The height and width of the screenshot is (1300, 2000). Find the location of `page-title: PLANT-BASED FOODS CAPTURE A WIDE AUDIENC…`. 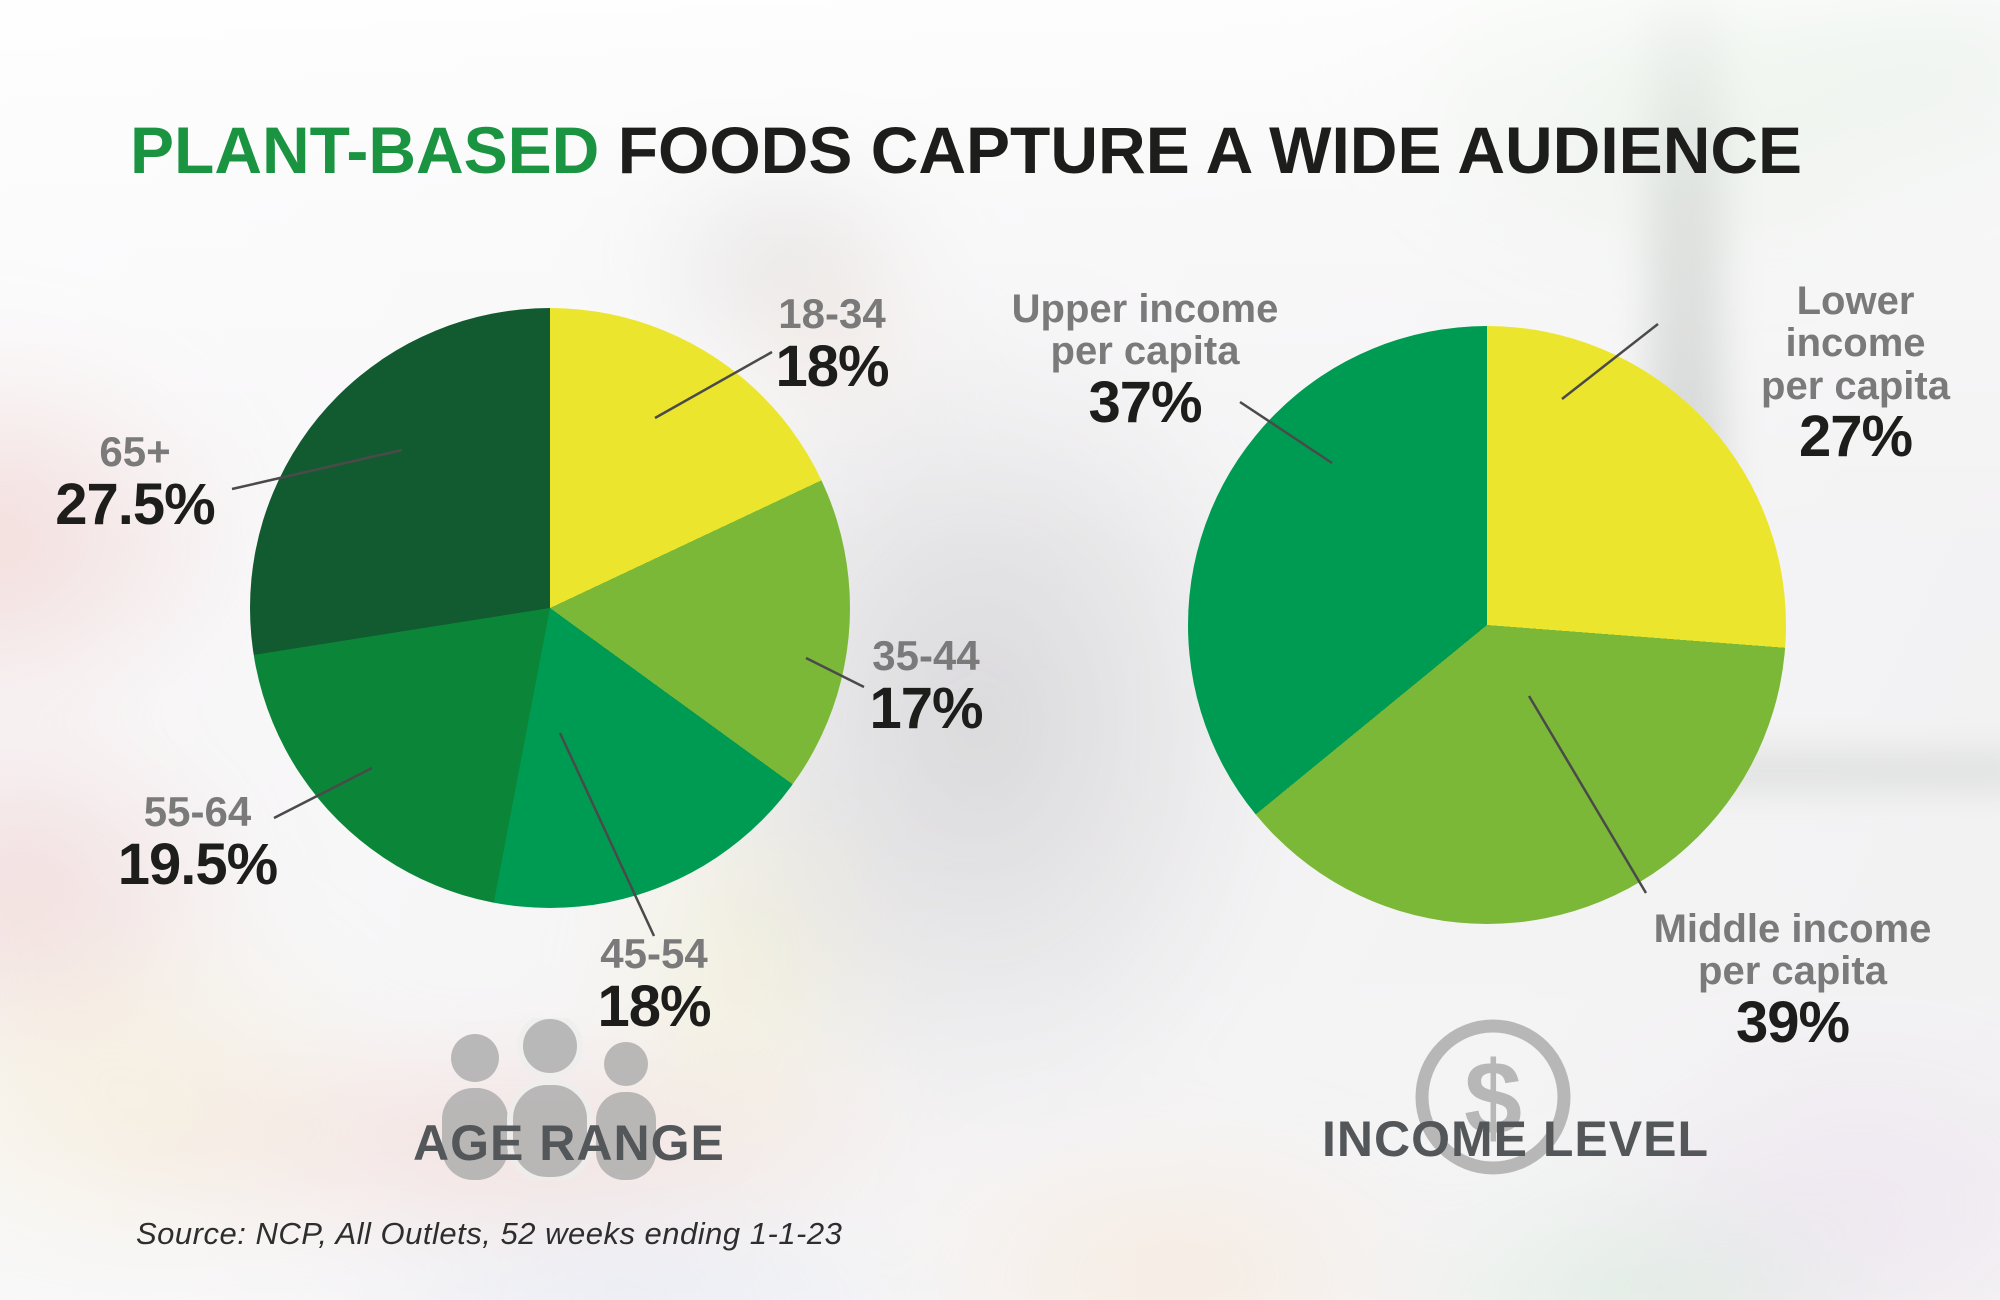

page-title: PLANT-BASED FOODS CAPTURE A WIDE AUDIENC… is located at coordinates (966, 150).